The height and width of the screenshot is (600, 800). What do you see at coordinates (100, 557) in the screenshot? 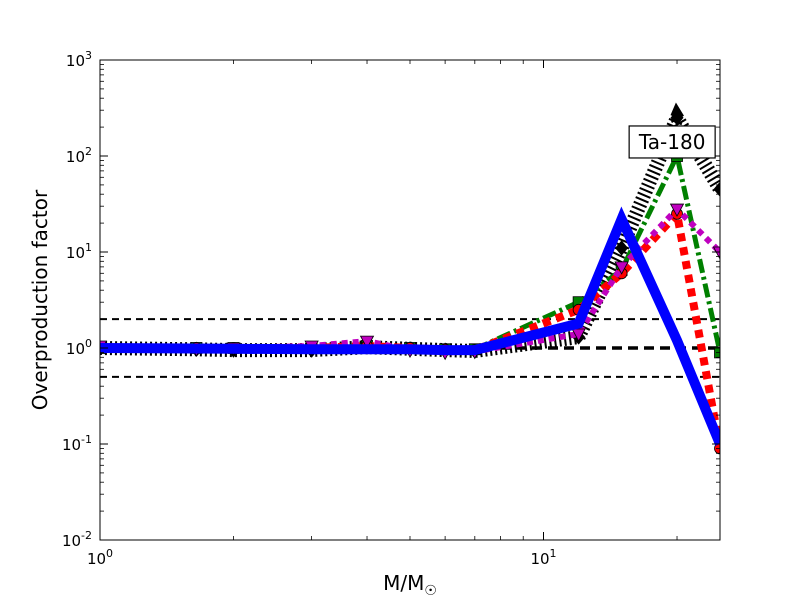
I see `x-tick-label-1: 10⁰` at bounding box center [100, 557].